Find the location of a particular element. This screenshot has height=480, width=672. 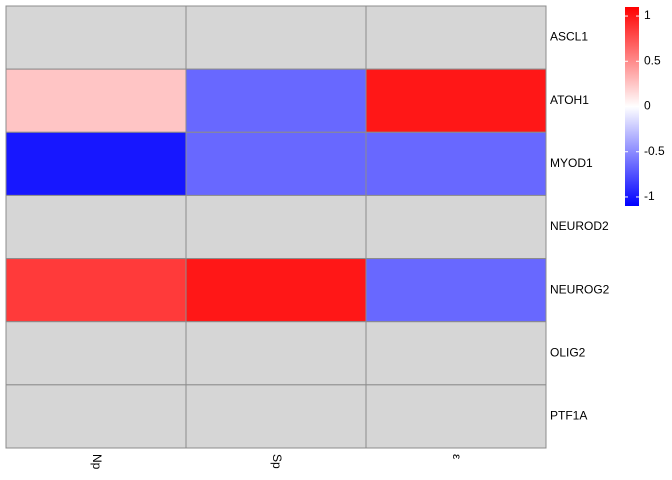

color-legend: 1 0.5 0 -0.5 -1 is located at coordinates (645, 106).